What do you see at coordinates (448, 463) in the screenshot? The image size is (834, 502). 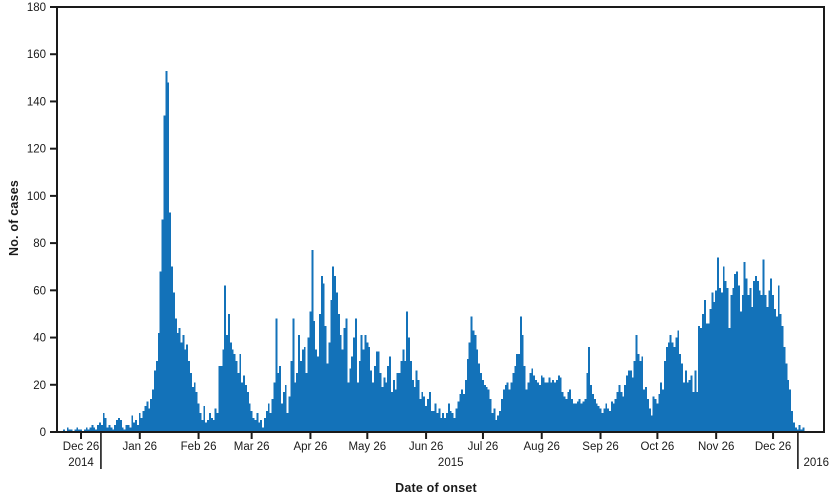 I see `year-labels: 2014 2015 2016` at bounding box center [448, 463].